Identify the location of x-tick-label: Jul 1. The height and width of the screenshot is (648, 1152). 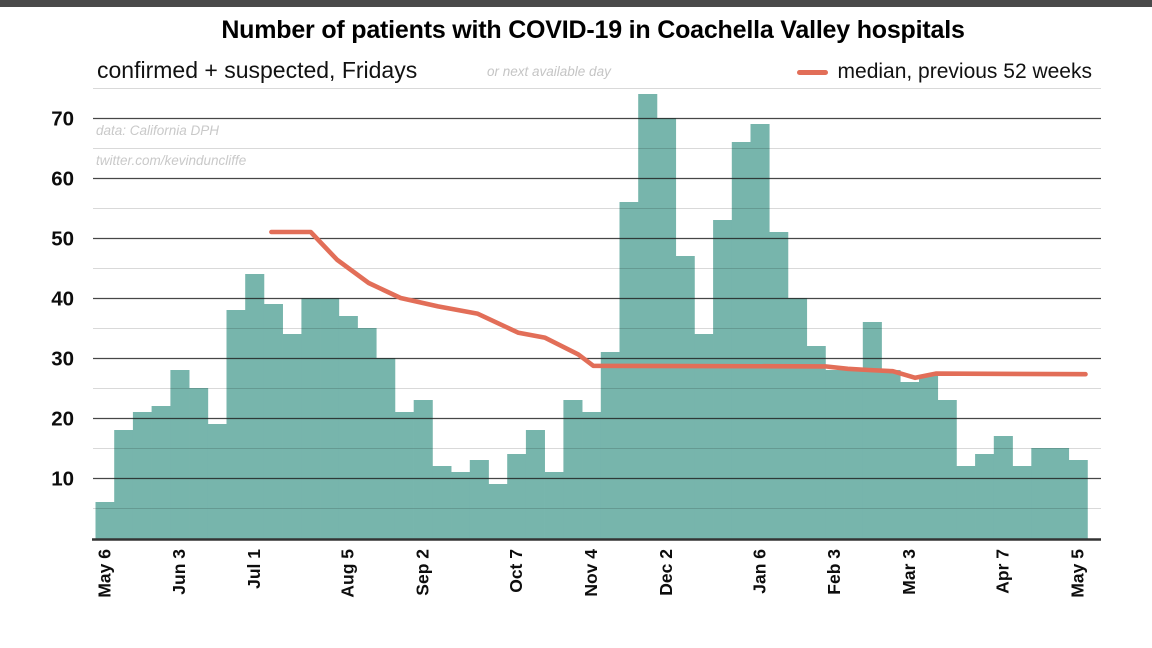
(254, 569).